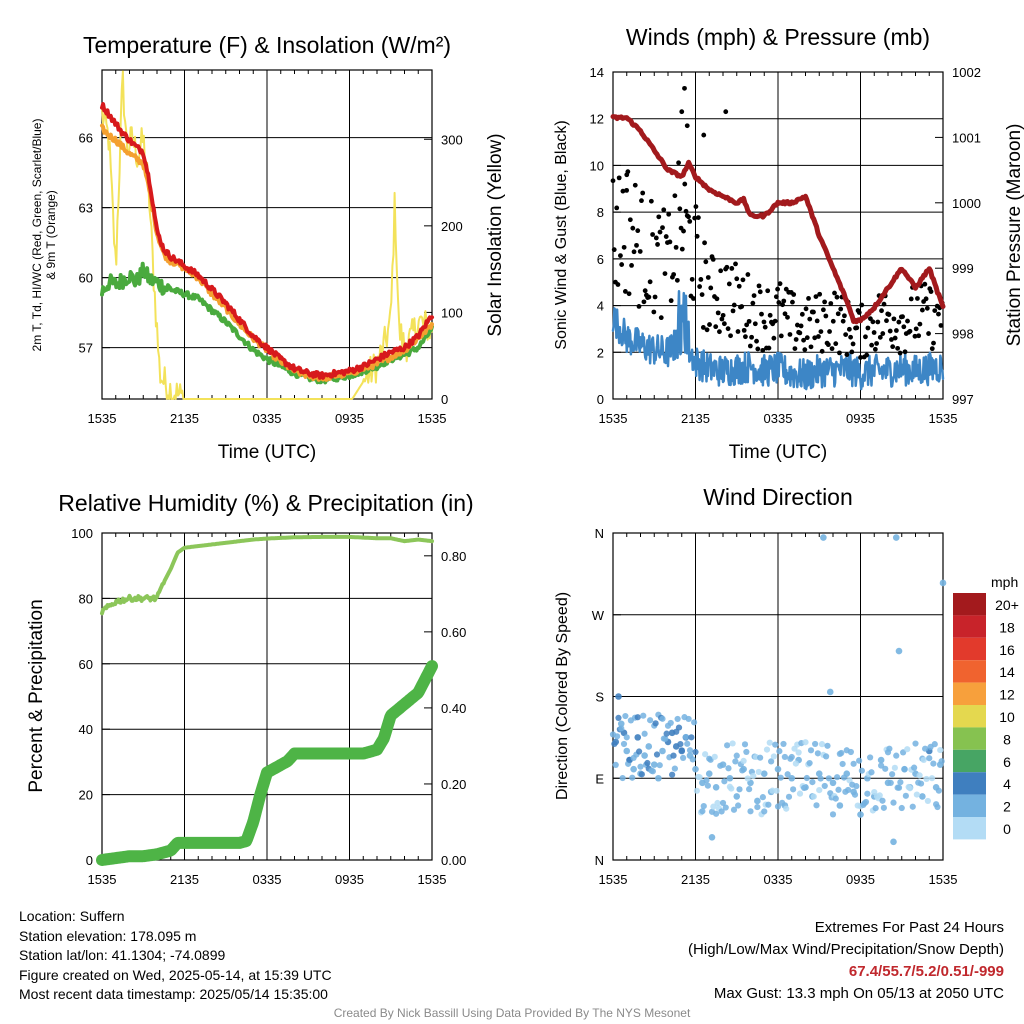 The image size is (1024, 1024). Describe the element at coordinates (86, 598) in the screenshot. I see `y-tick-label: 80` at that location.